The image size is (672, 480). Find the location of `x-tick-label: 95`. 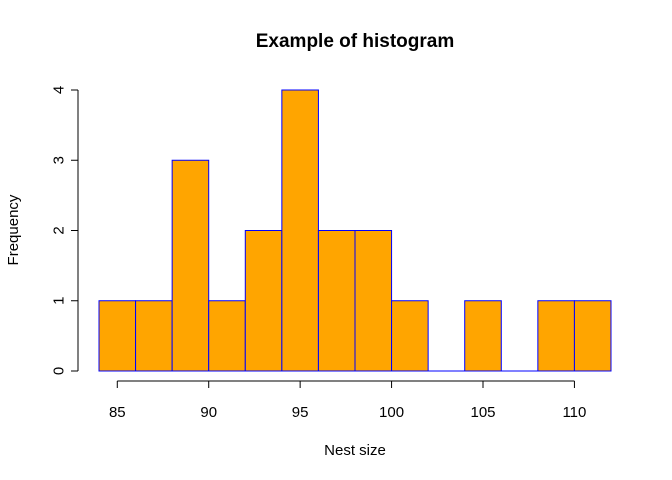

x-tick-label: 95 is located at coordinates (300, 412).